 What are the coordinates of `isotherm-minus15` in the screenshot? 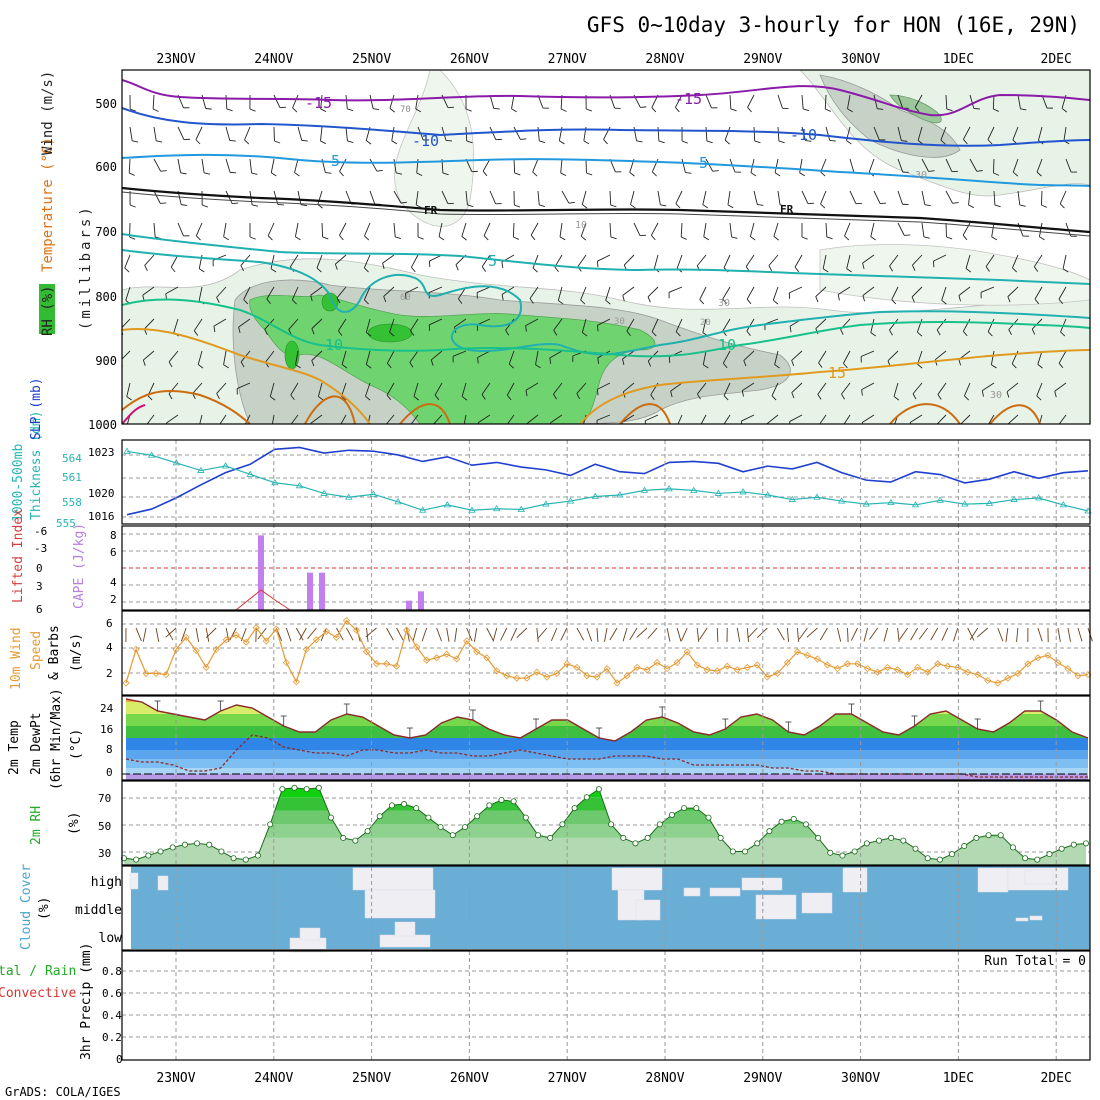 It's located at (606, 98).